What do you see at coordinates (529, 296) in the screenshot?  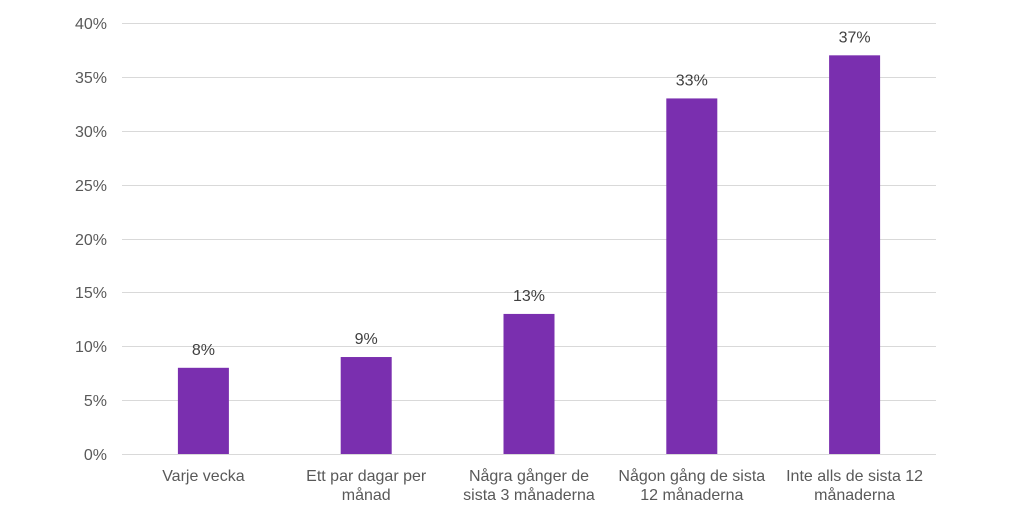 I see `data-label: 13%` at bounding box center [529, 296].